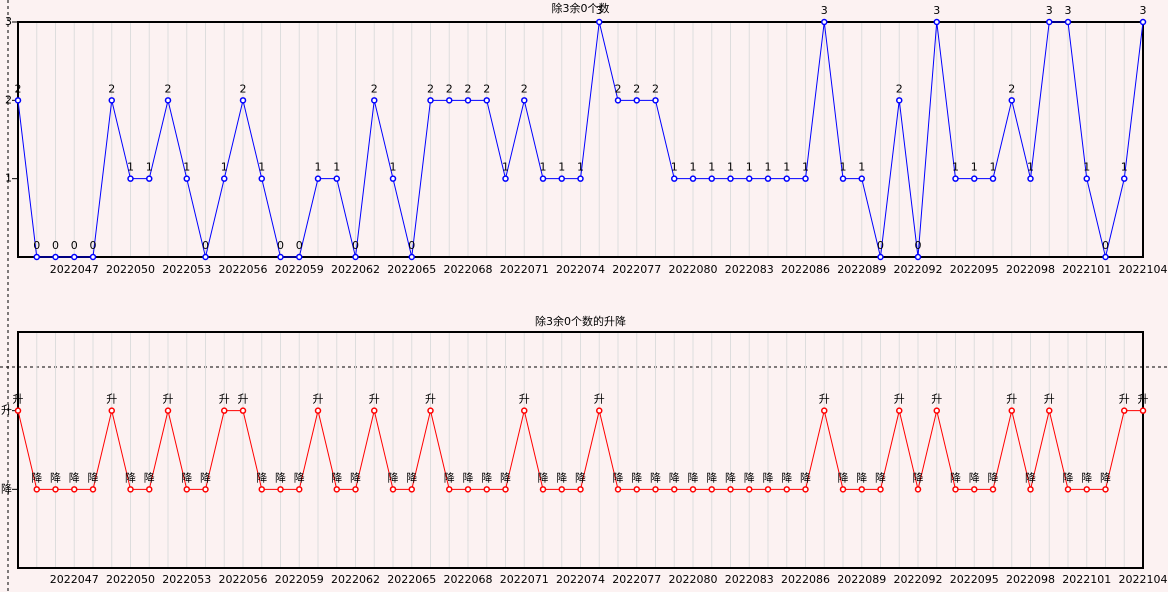 The width and height of the screenshot is (1168, 592). Describe the element at coordinates (355, 579) in the screenshot. I see `x-tick-label: 2022062` at that location.